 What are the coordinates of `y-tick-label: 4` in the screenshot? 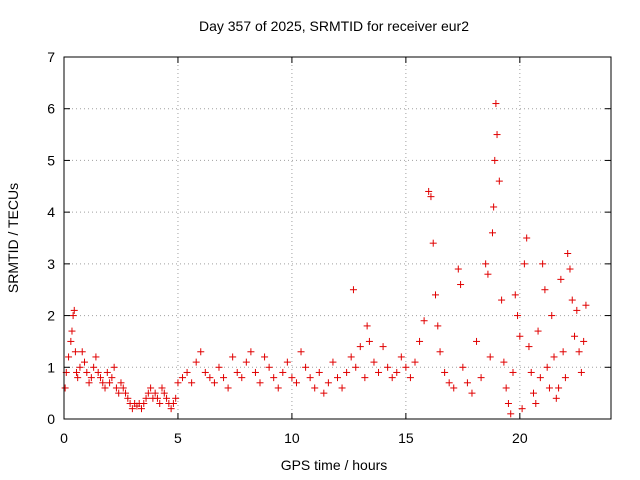 It's located at (51, 212).